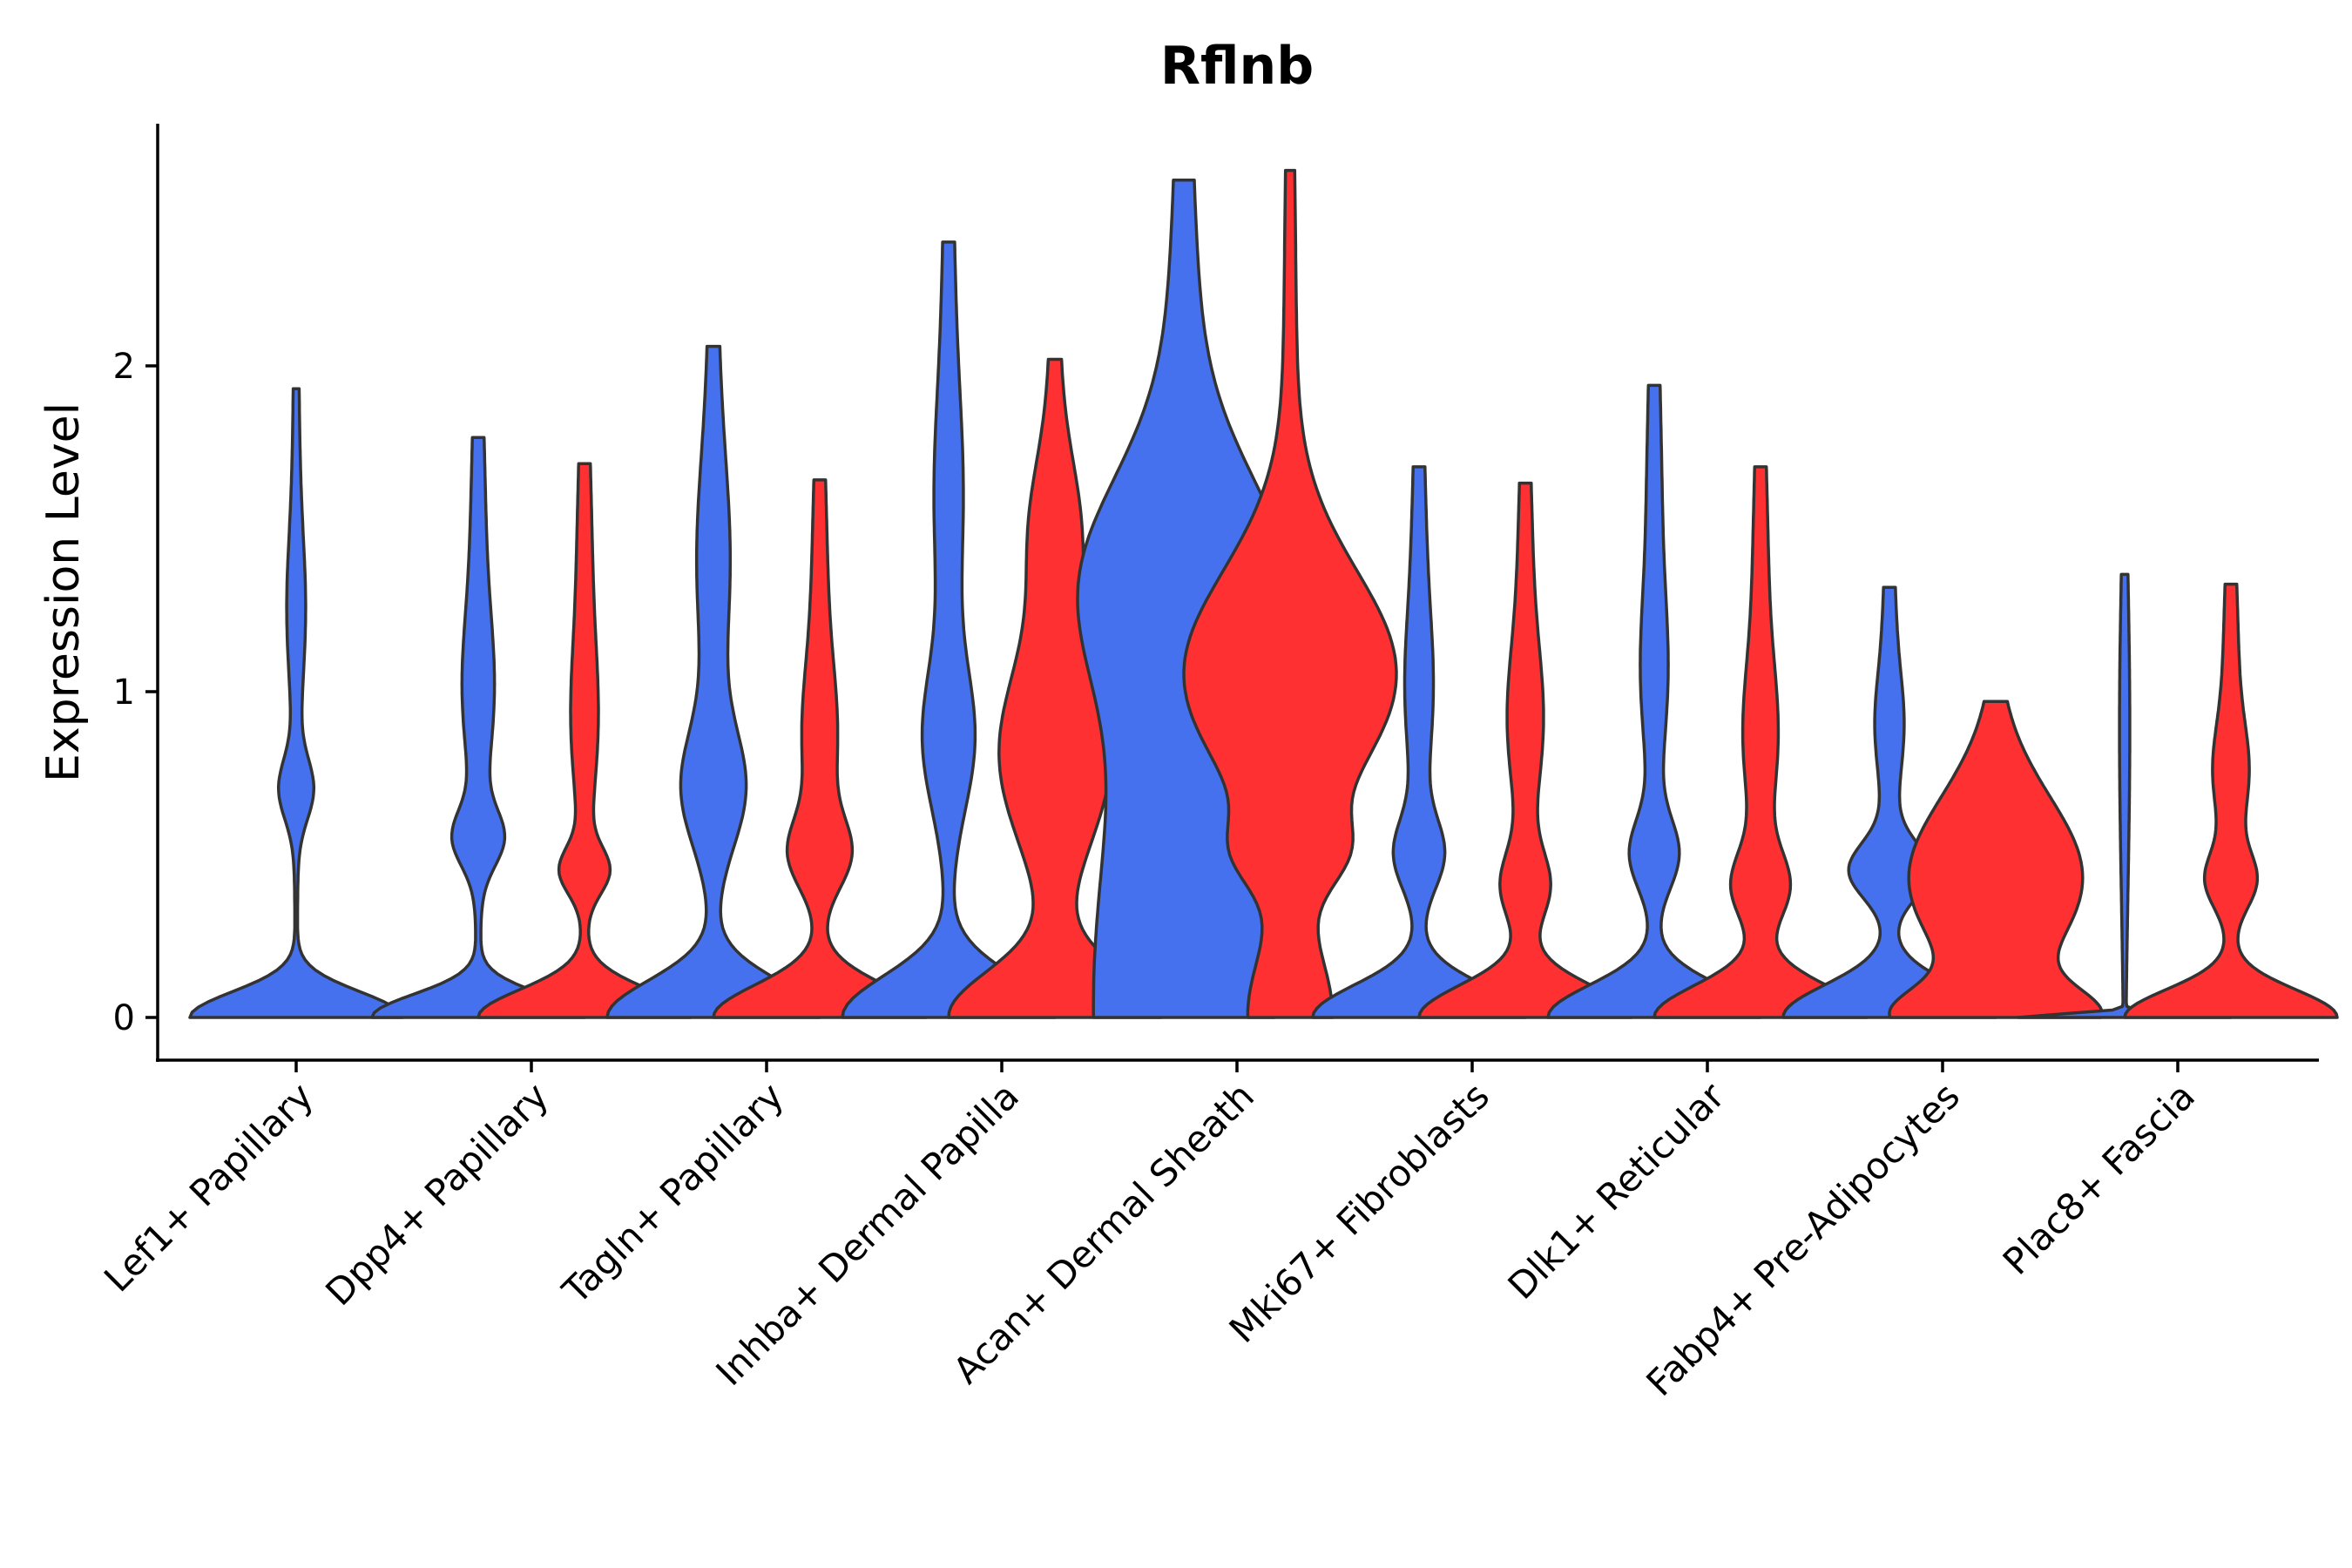 This screenshot has height=1568, width=2352. Describe the element at coordinates (437, 1194) in the screenshot. I see `x-tick-label-2: Dpp4+ Papillary` at that location.